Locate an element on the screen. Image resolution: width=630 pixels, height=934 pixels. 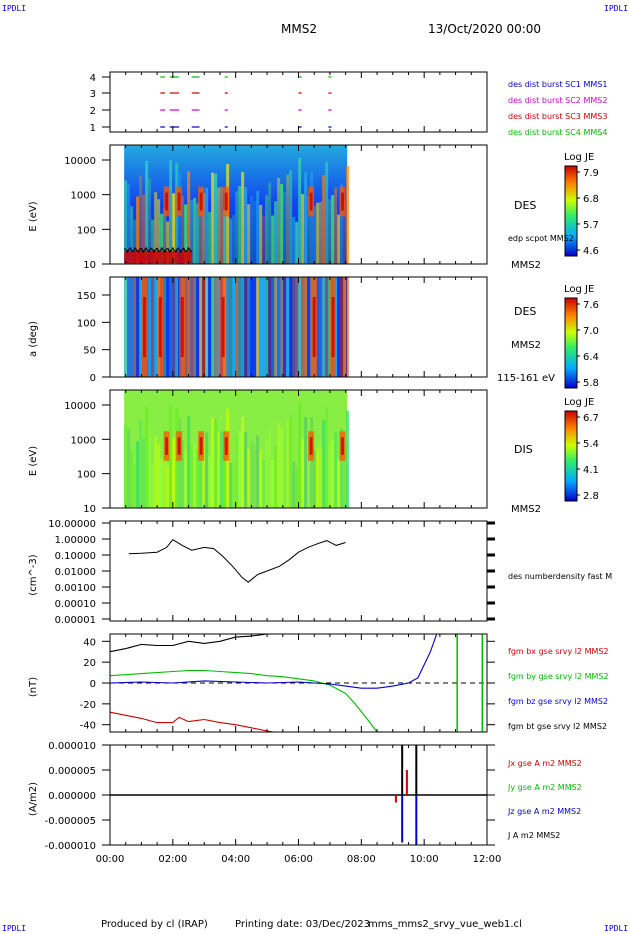
y-tick-label: 0.10000 is located at coordinates (75, 556).